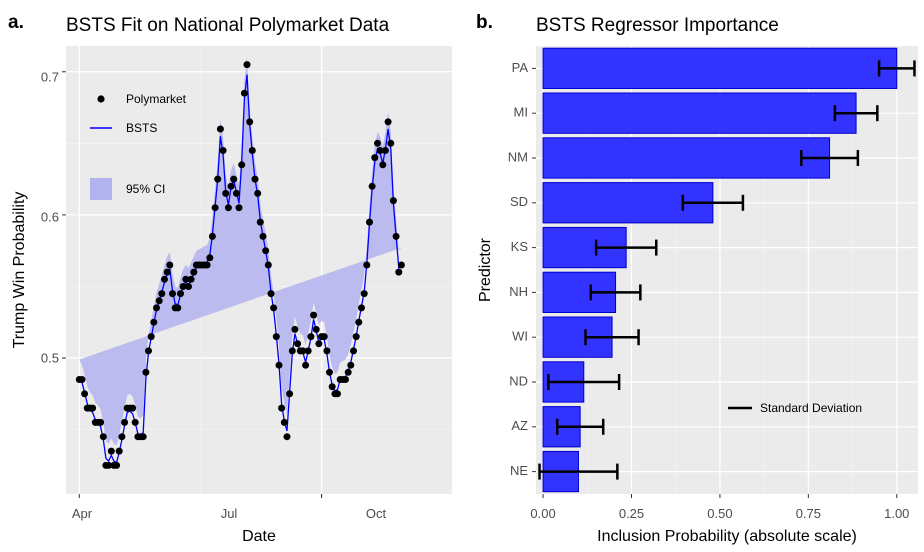 Image resolution: width=924 pixels, height=552 pixels. Describe the element at coordinates (519, 201) in the screenshot. I see `category-label: SD` at that location.